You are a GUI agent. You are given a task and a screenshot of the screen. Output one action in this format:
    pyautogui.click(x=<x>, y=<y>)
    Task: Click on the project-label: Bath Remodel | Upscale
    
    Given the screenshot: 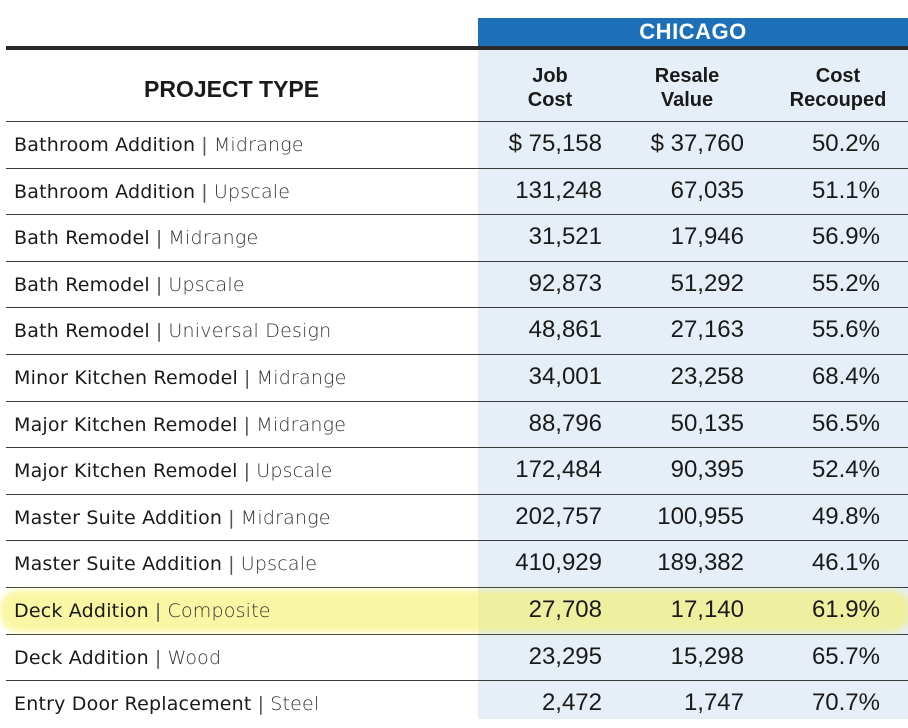 What is the action you would take?
    pyautogui.click(x=129, y=285)
    